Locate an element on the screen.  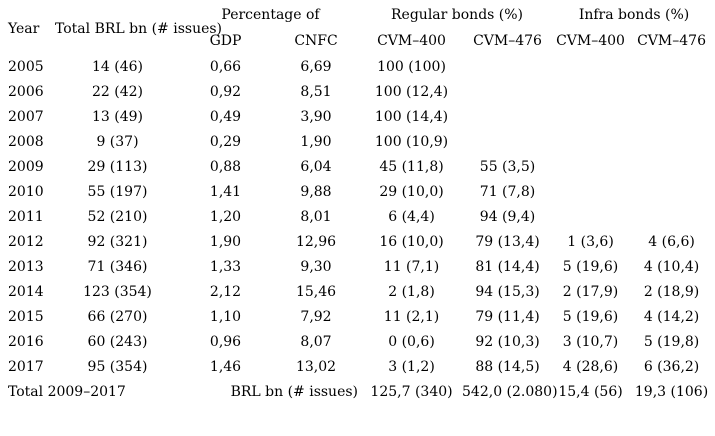
cell-cnfc: 8,07 is located at coordinates (316, 341).